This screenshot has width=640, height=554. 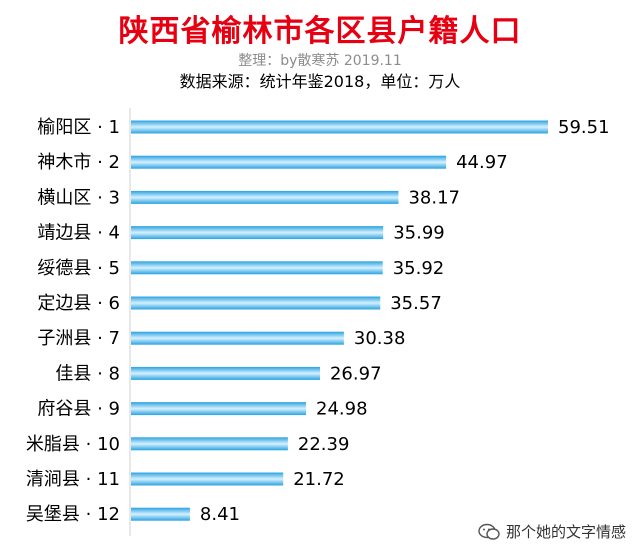 What do you see at coordinates (565, 532) in the screenshot?
I see `watermark-text: 那个她的文字情感` at bounding box center [565, 532].